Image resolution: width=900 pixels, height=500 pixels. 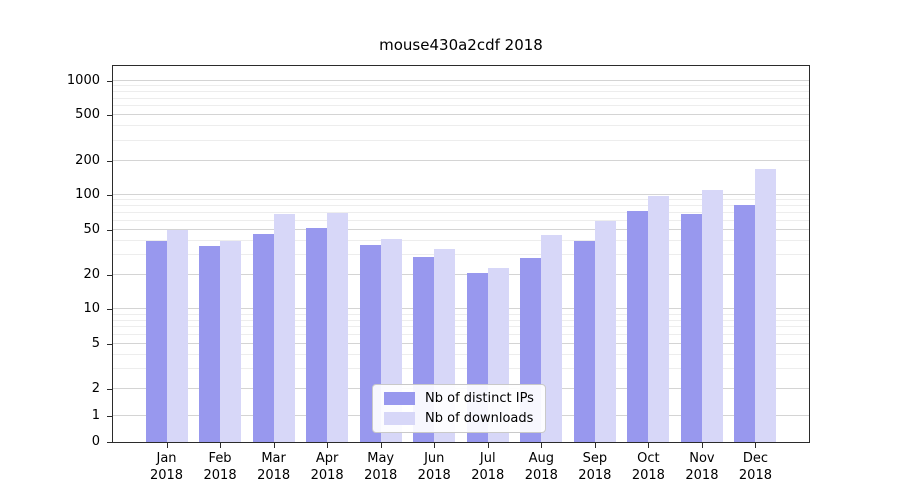 What do you see at coordinates (156, 341) in the screenshot?
I see `bar-jan-distinct-ips` at bounding box center [156, 341].